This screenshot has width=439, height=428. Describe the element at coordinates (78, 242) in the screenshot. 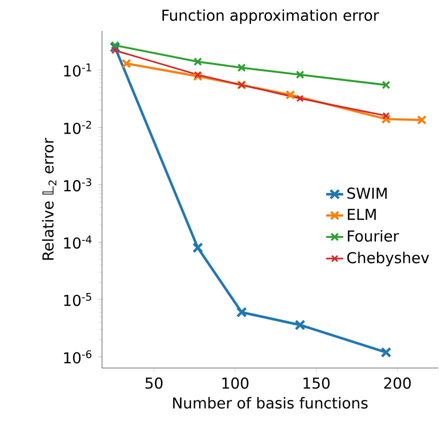

I see `y-tick-label: 10$^{-4}$` at that location.